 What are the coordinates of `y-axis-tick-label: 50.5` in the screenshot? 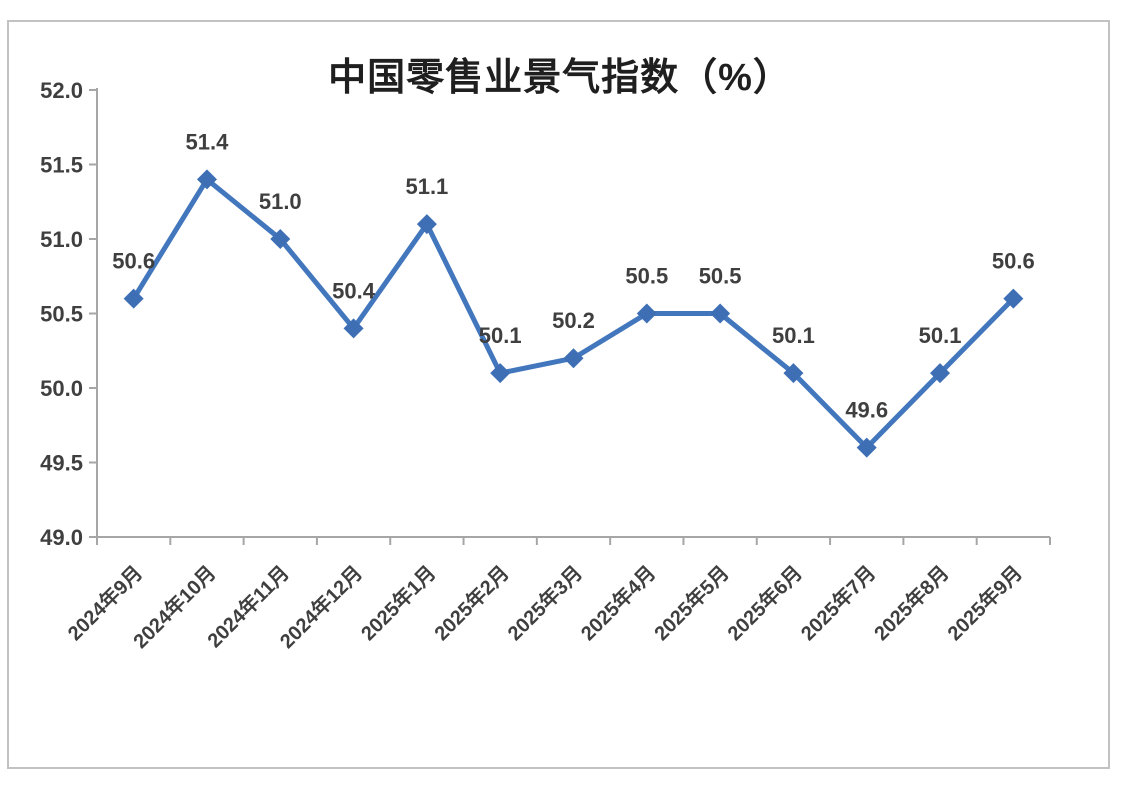 It's located at (61, 314).